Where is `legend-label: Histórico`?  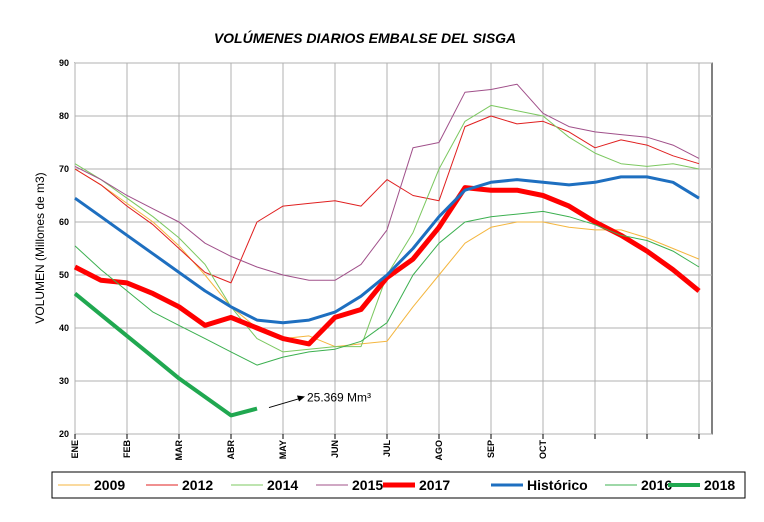 legend-label: Histórico is located at coordinates (557, 485).